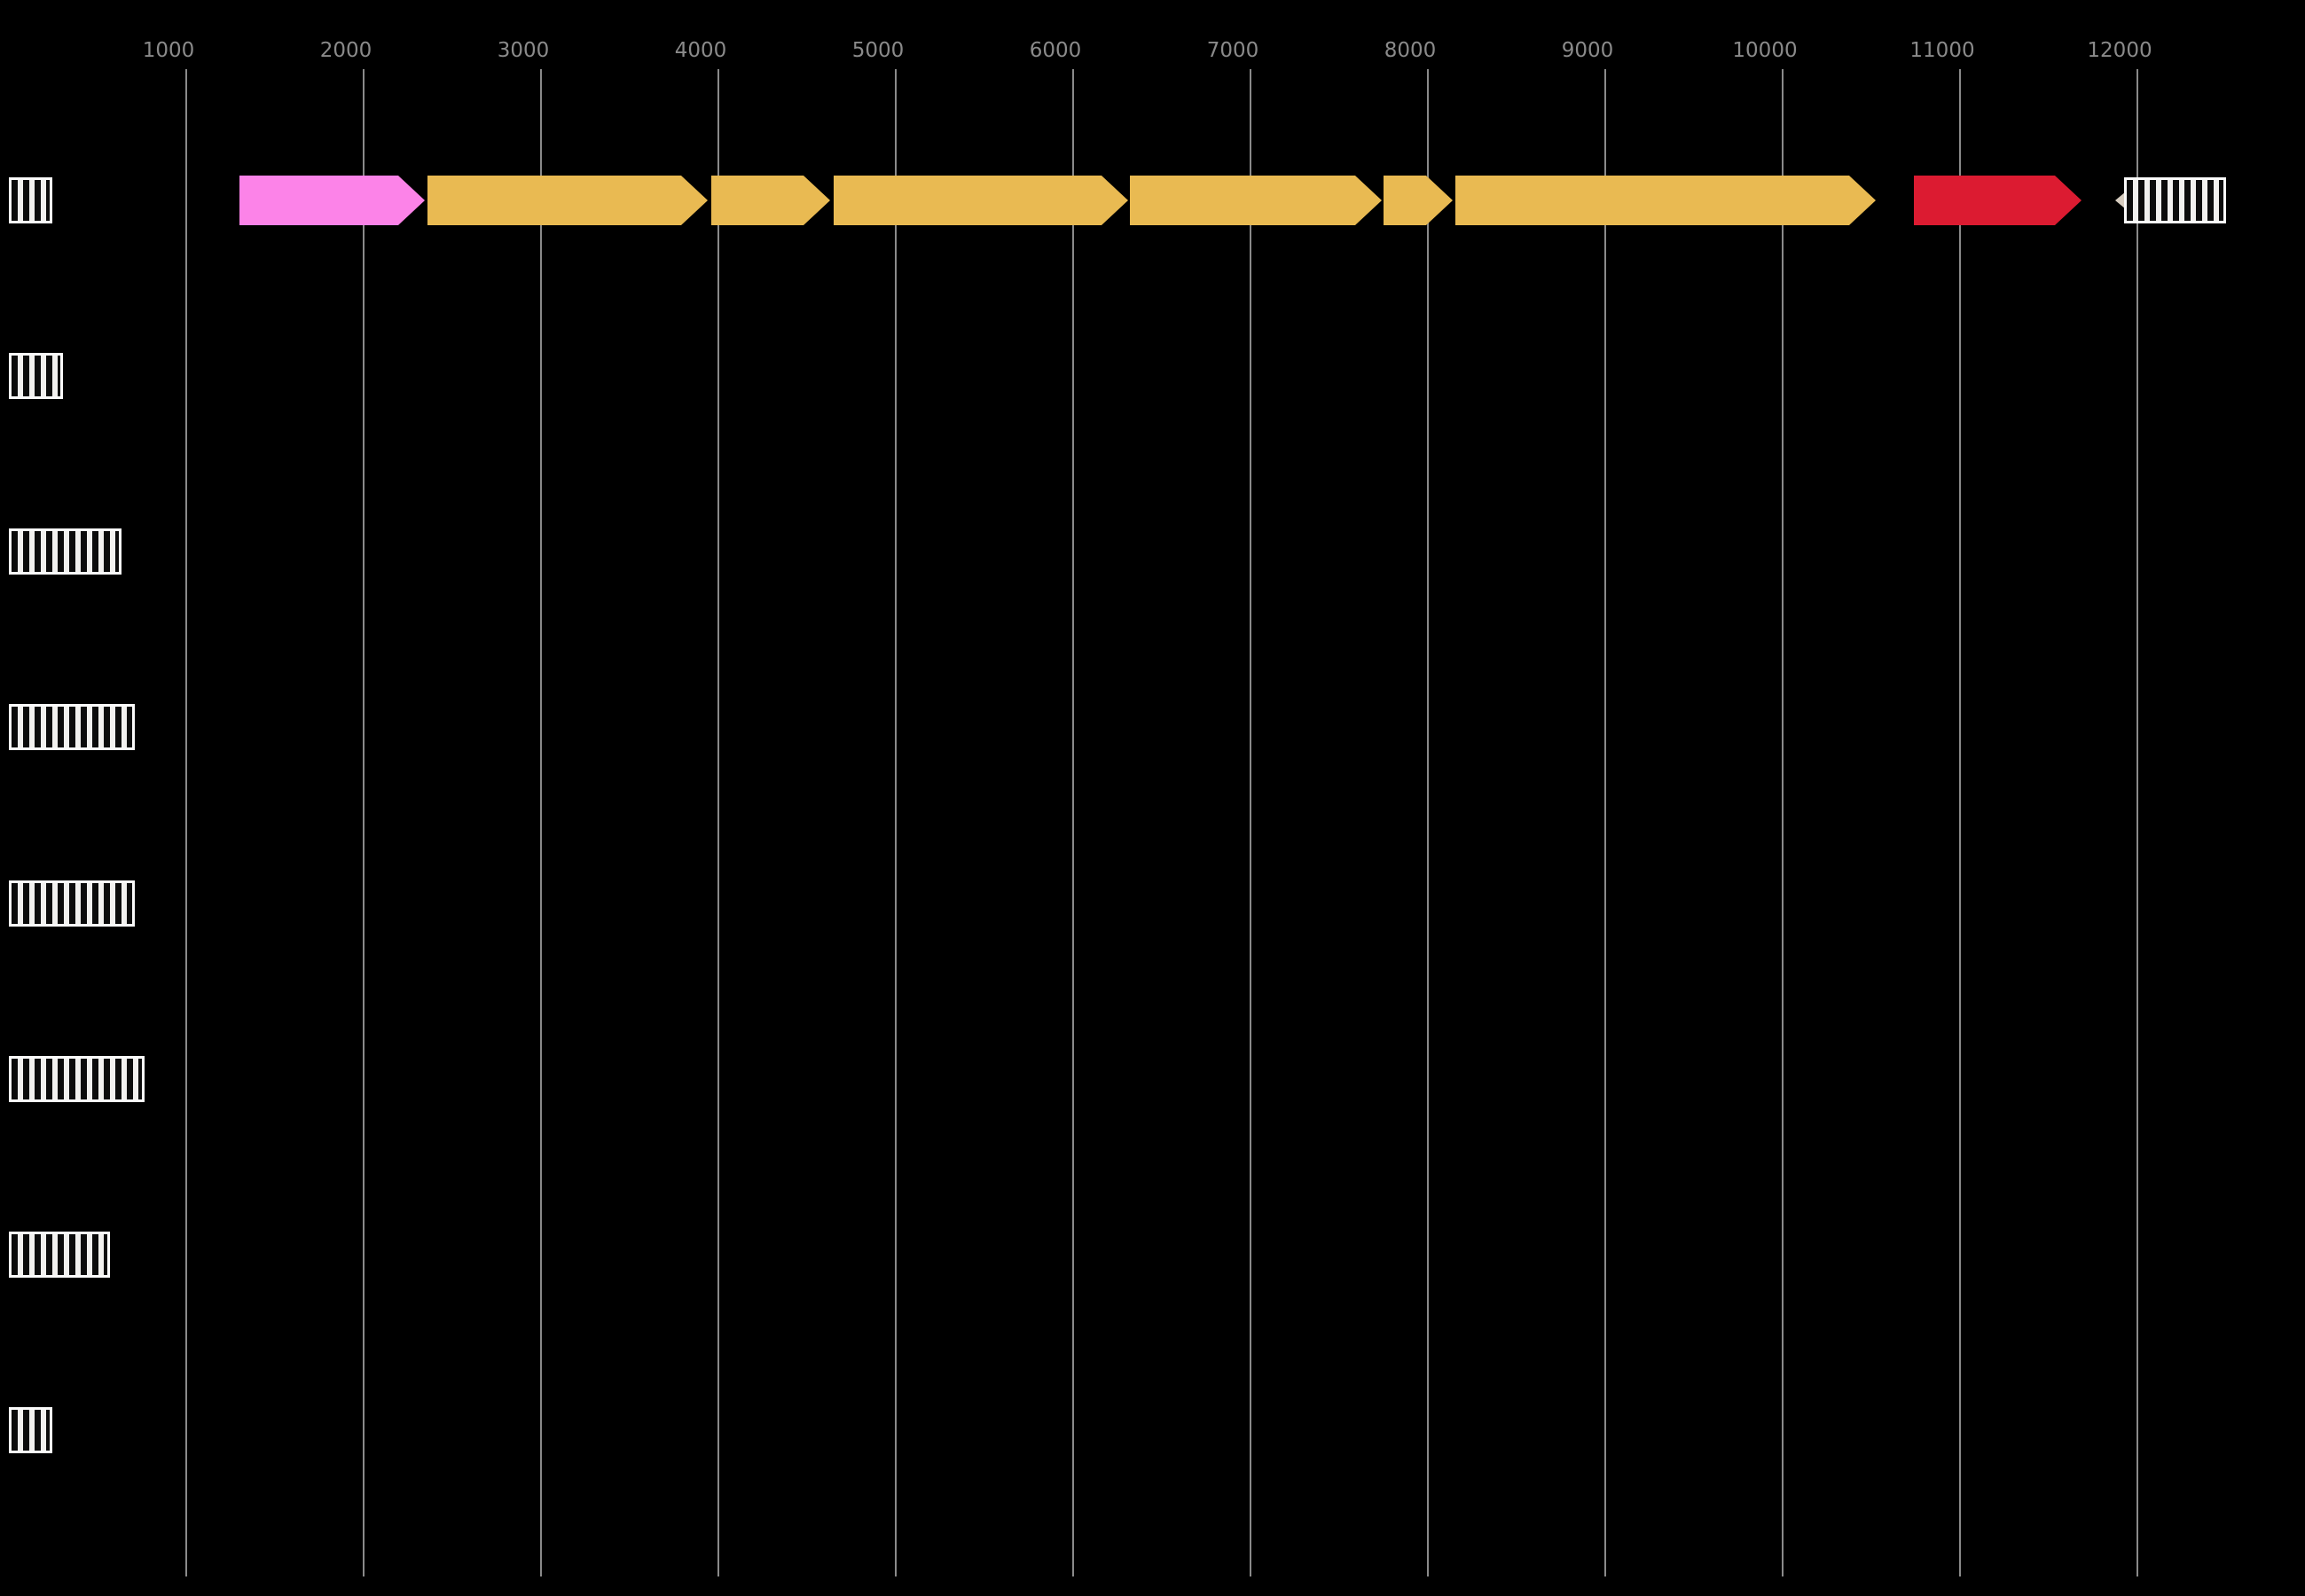  Describe the element at coordinates (72, 728) in the screenshot. I see `track-4-partial-hatched-gene` at that location.